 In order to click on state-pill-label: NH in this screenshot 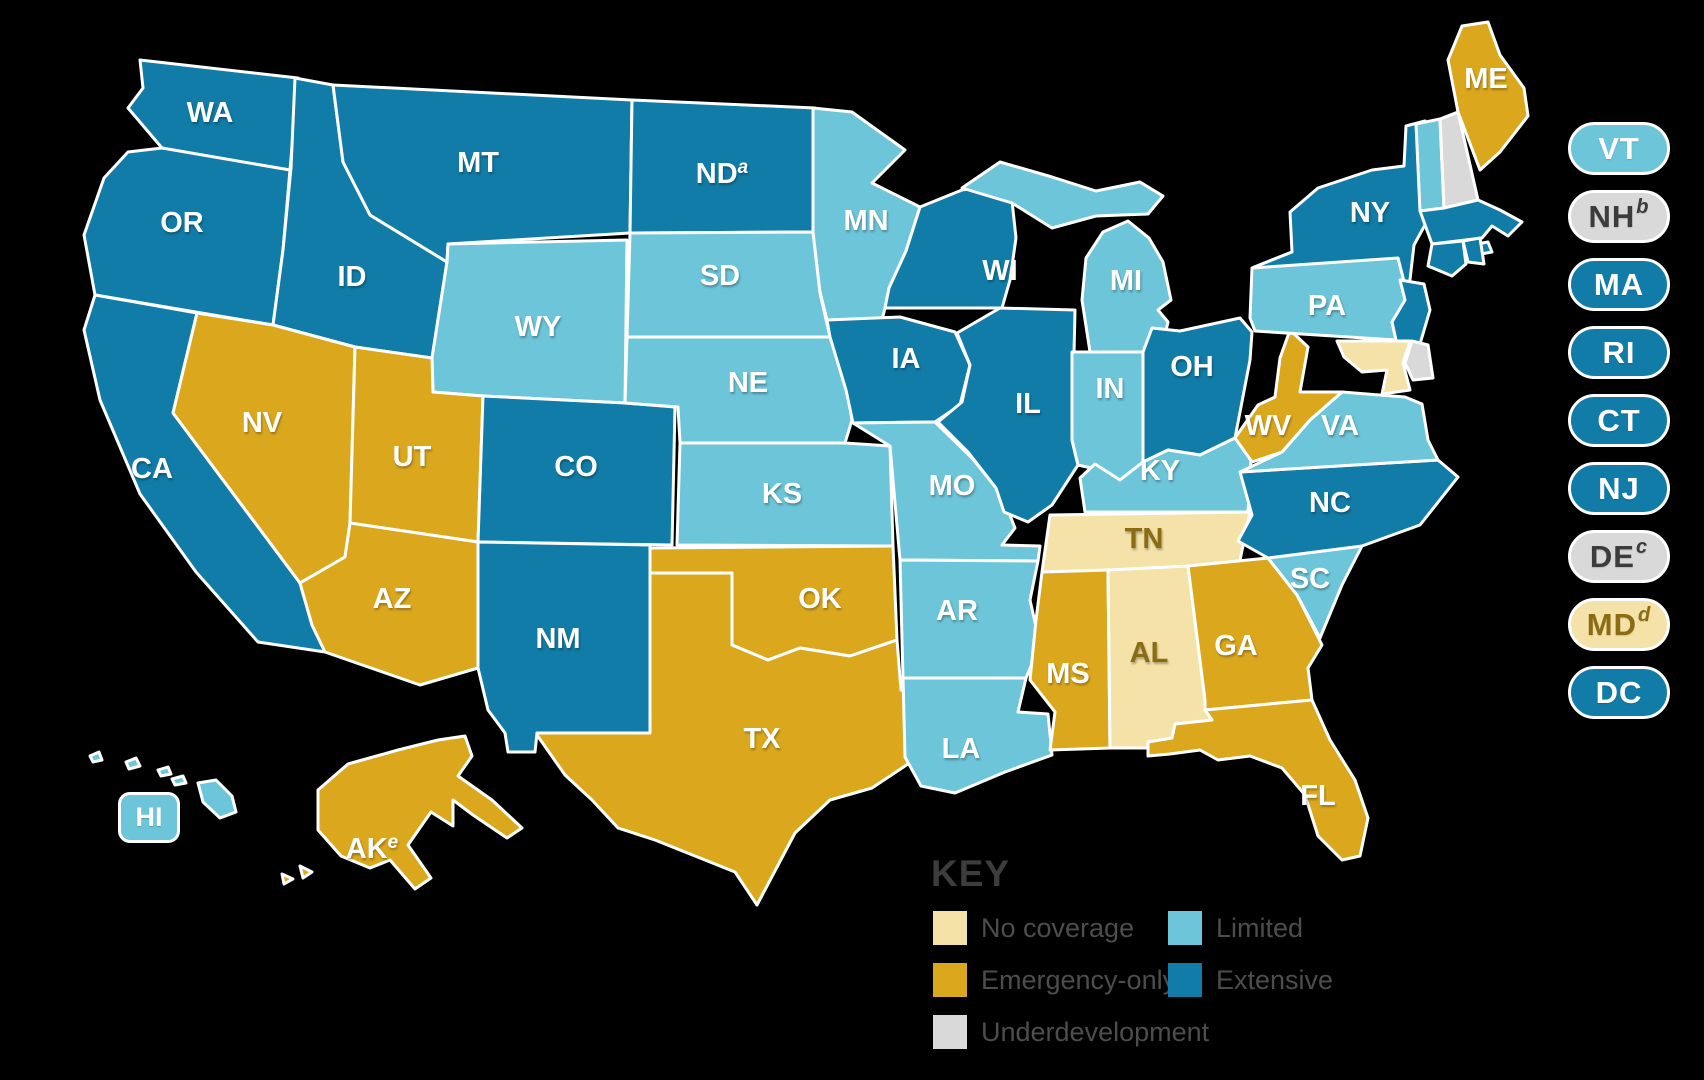, I will do `click(1612, 216)`.